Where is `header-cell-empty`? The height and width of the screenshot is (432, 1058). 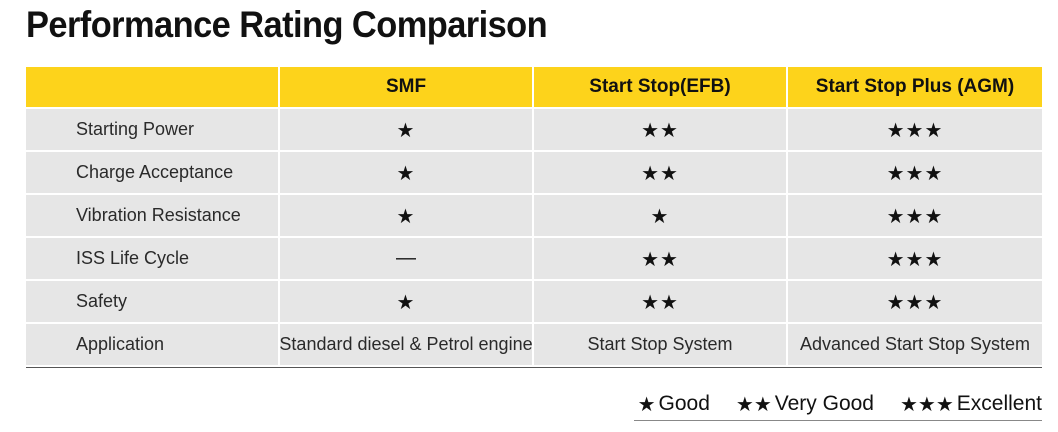 header-cell-empty is located at coordinates (153, 88).